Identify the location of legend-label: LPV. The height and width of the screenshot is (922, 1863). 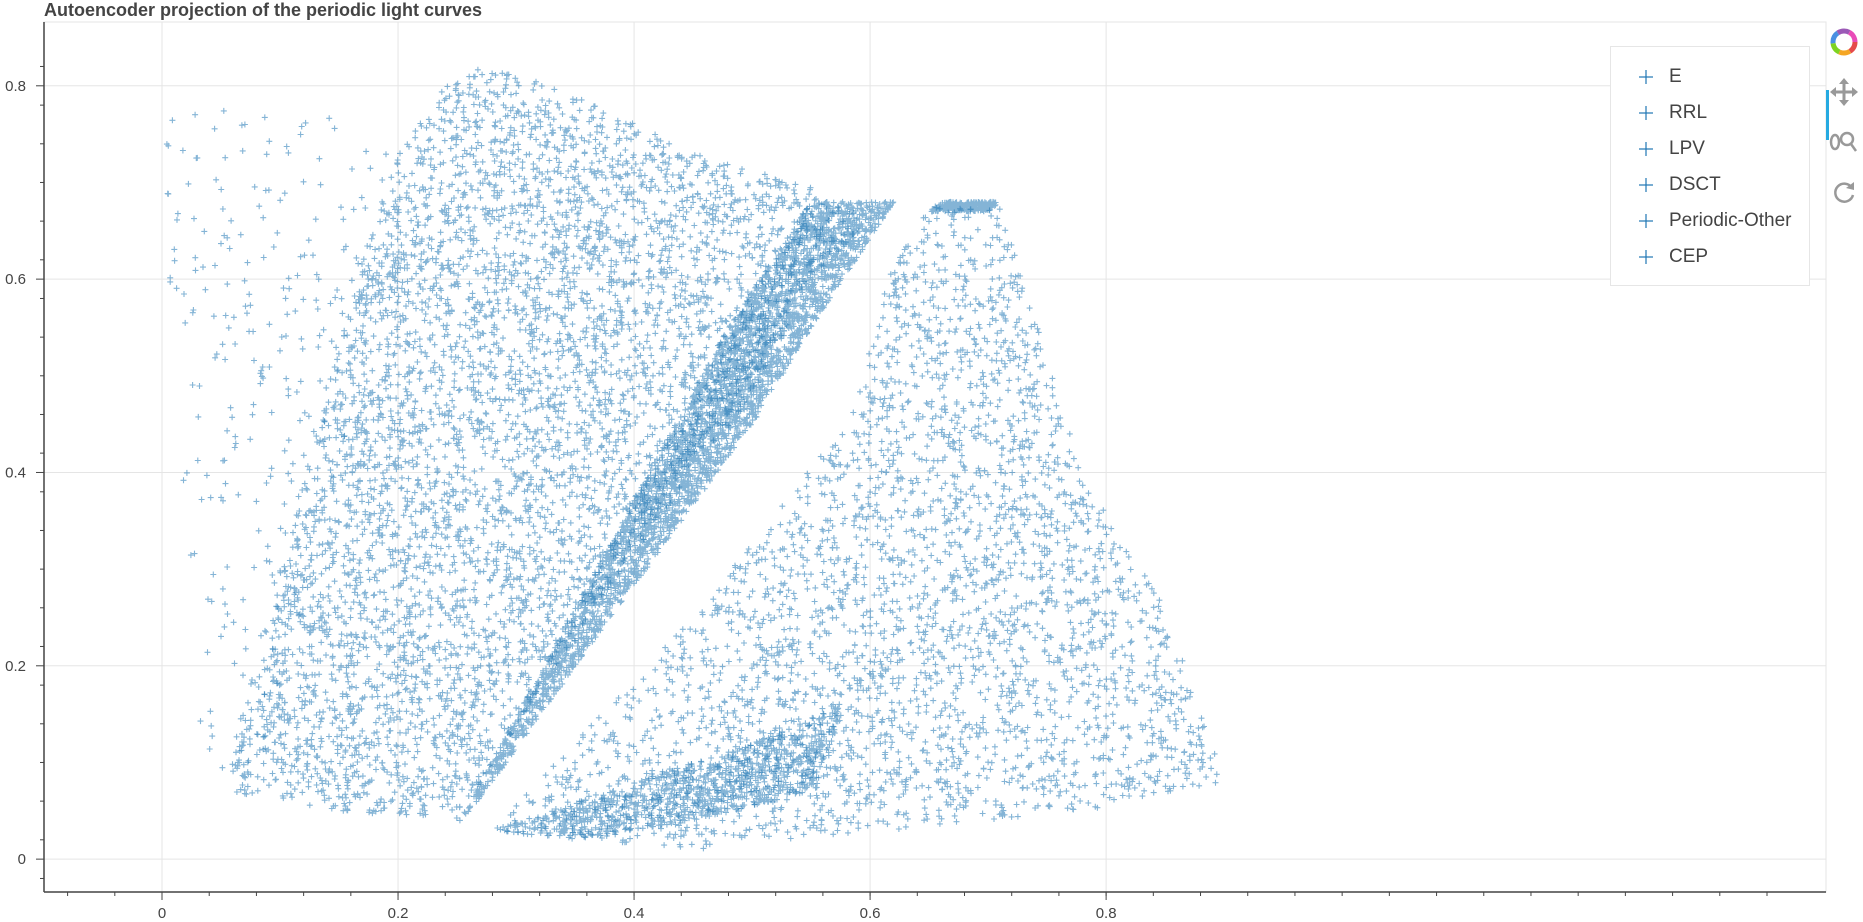
(1687, 148).